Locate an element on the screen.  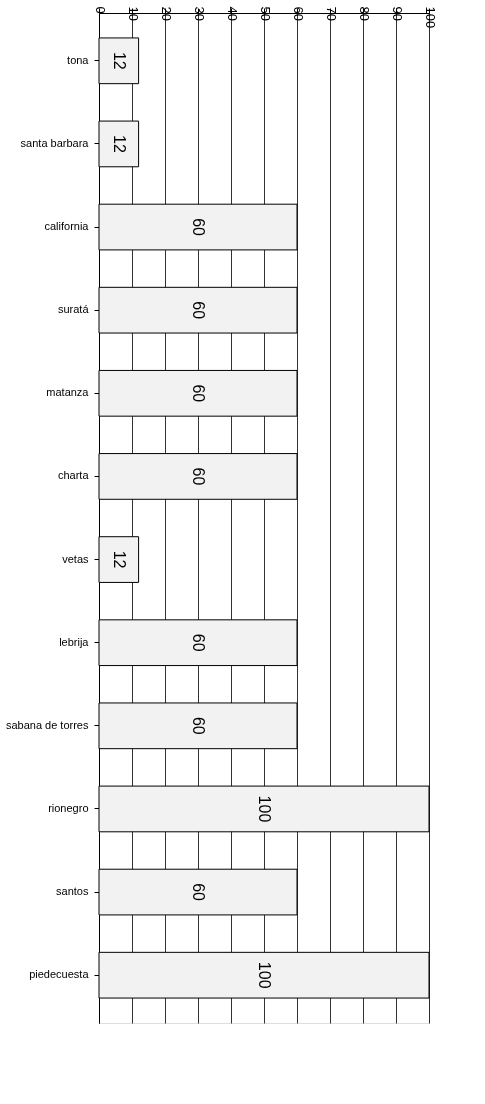
x-tick-label: 20 is located at coordinates (166, 13).